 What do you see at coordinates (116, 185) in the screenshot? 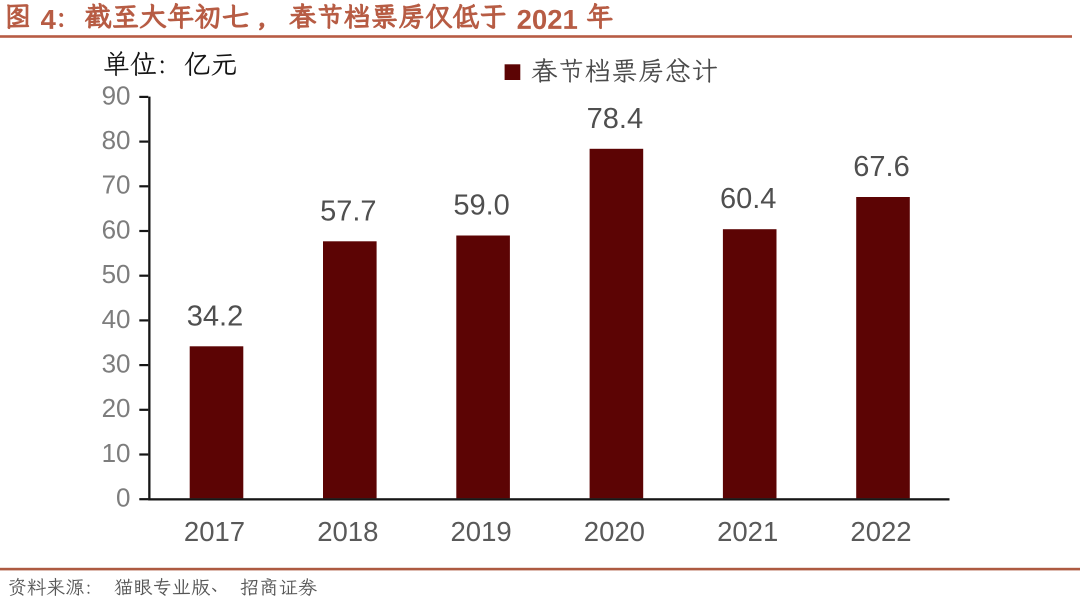
I see `svg-text: 70` at bounding box center [116, 185].